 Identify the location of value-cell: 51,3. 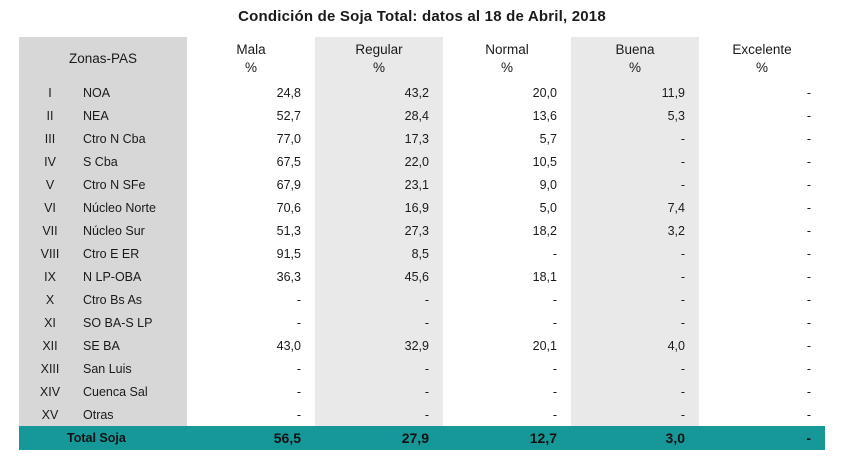
(288, 230).